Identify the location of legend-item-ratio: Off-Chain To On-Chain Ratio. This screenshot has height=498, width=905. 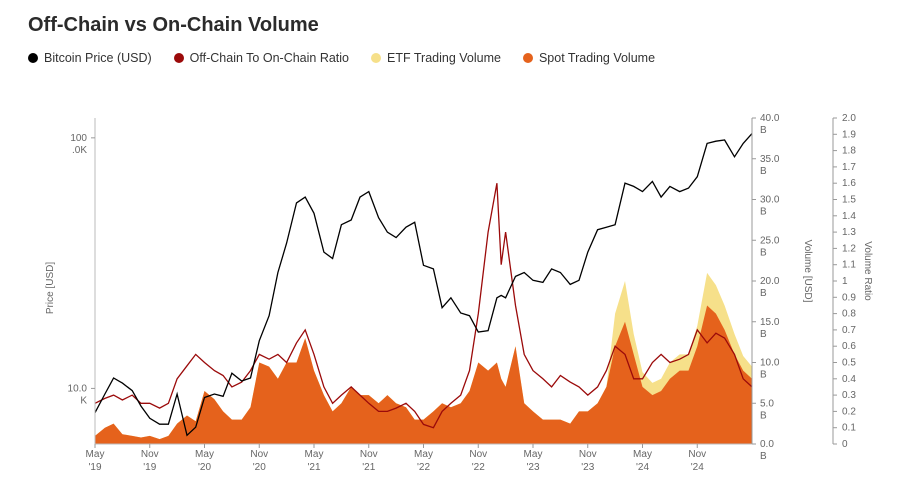
(261, 58).